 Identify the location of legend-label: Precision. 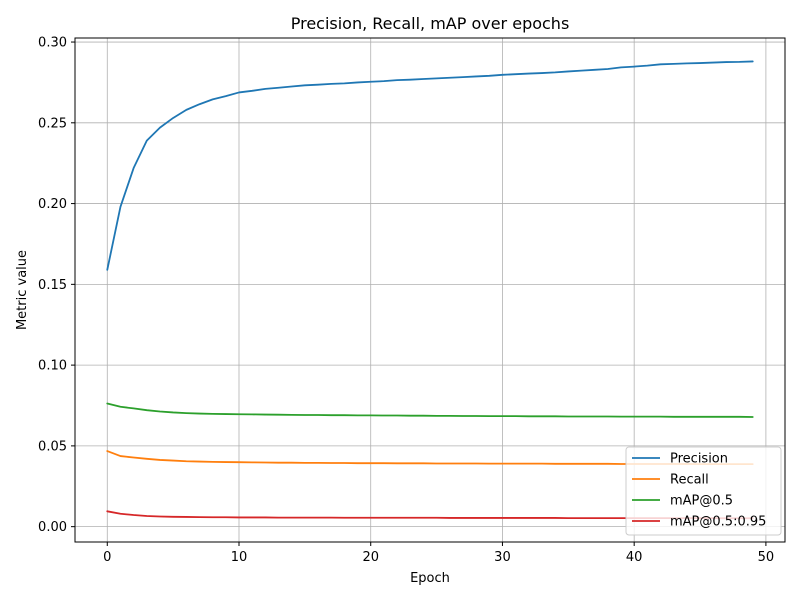
(699, 459).